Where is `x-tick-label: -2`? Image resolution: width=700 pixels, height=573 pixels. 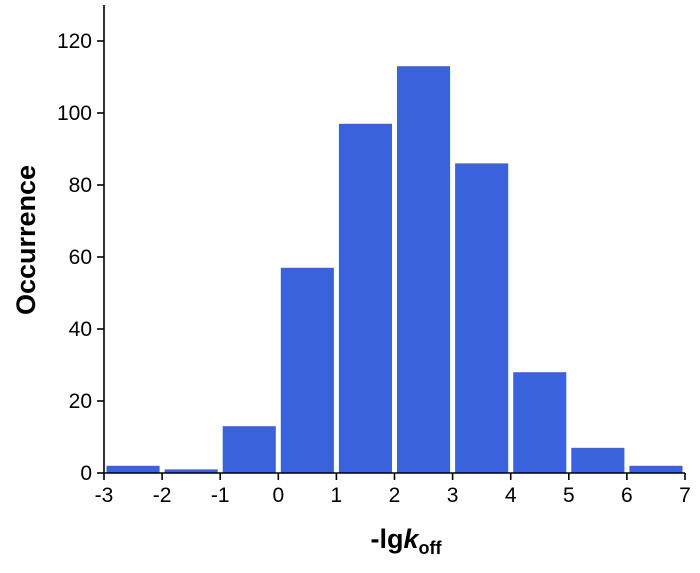 x-tick-label: -2 is located at coordinates (162, 495).